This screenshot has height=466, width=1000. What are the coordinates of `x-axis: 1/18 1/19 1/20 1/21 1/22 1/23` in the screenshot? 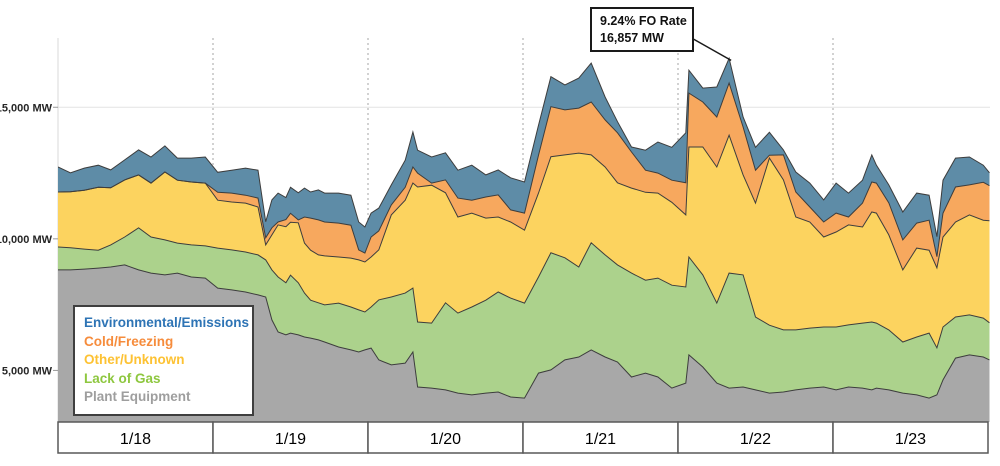 It's located at (523, 437).